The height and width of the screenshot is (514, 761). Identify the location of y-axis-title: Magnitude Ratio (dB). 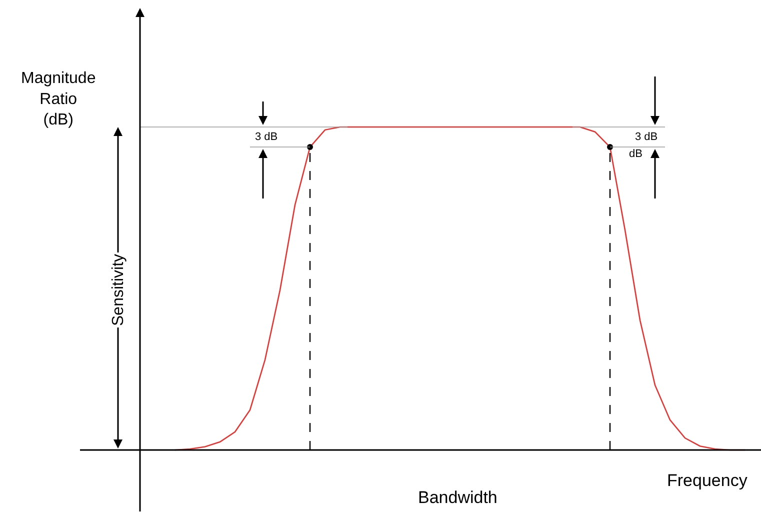
(58, 99).